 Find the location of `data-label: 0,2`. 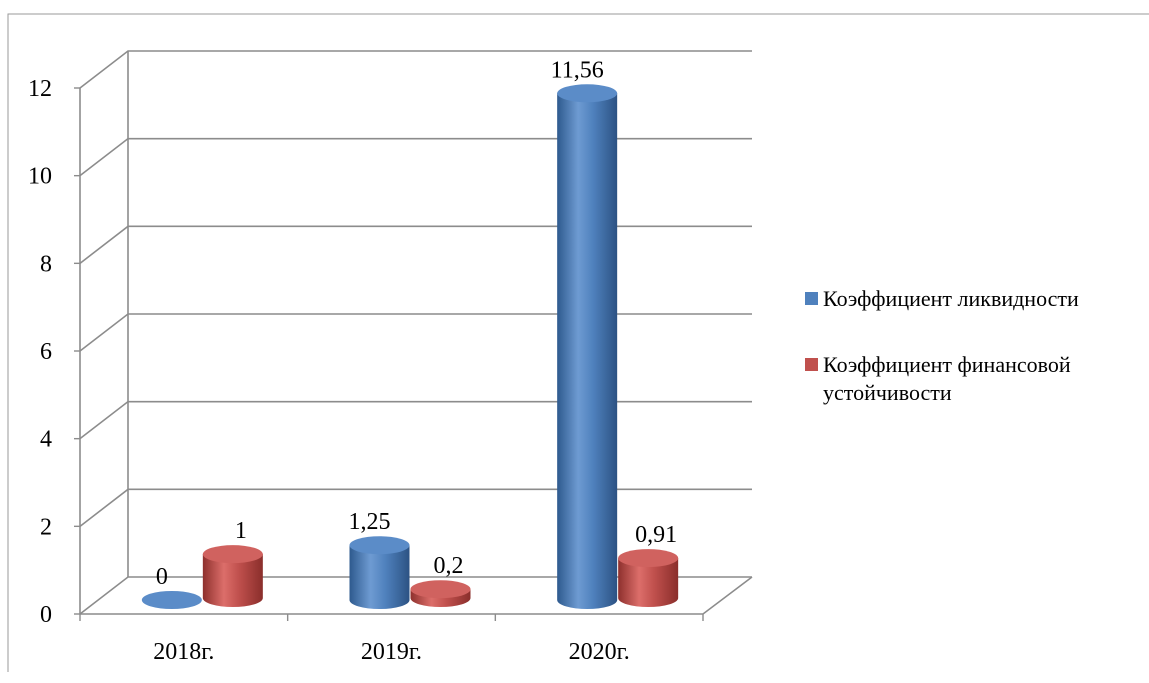

data-label: 0,2 is located at coordinates (449, 566).